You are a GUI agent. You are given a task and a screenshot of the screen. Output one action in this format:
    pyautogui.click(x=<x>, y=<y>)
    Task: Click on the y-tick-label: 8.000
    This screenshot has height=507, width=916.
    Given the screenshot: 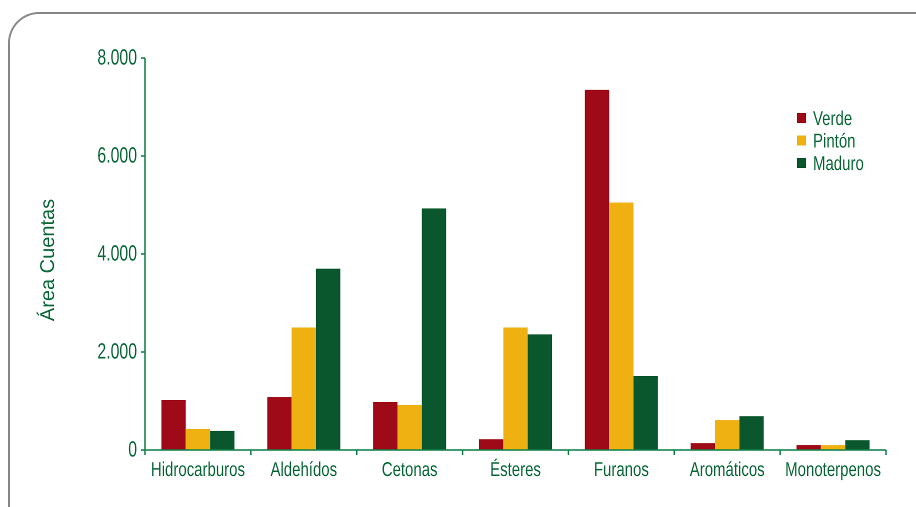 What is the action you would take?
    pyautogui.click(x=117, y=58)
    